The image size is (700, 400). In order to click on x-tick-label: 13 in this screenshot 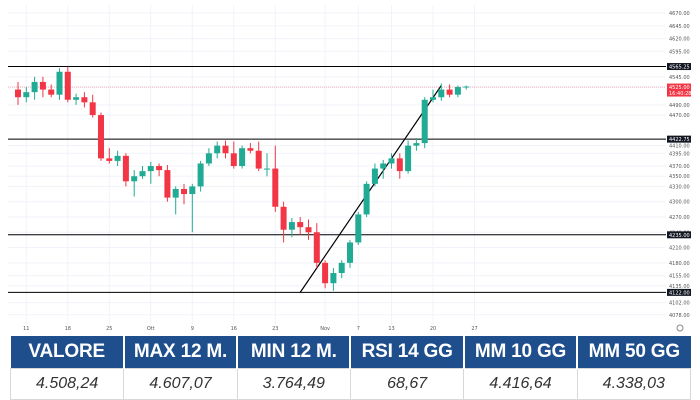, I will do `click(391, 329)`.